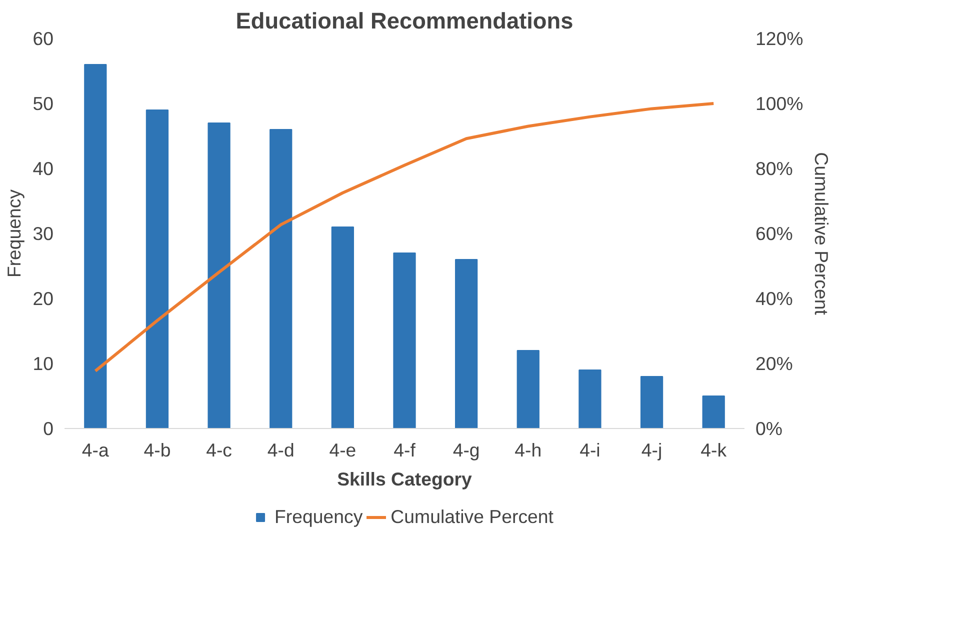  I want to click on y2-tick-label: 0%, so click(769, 428).